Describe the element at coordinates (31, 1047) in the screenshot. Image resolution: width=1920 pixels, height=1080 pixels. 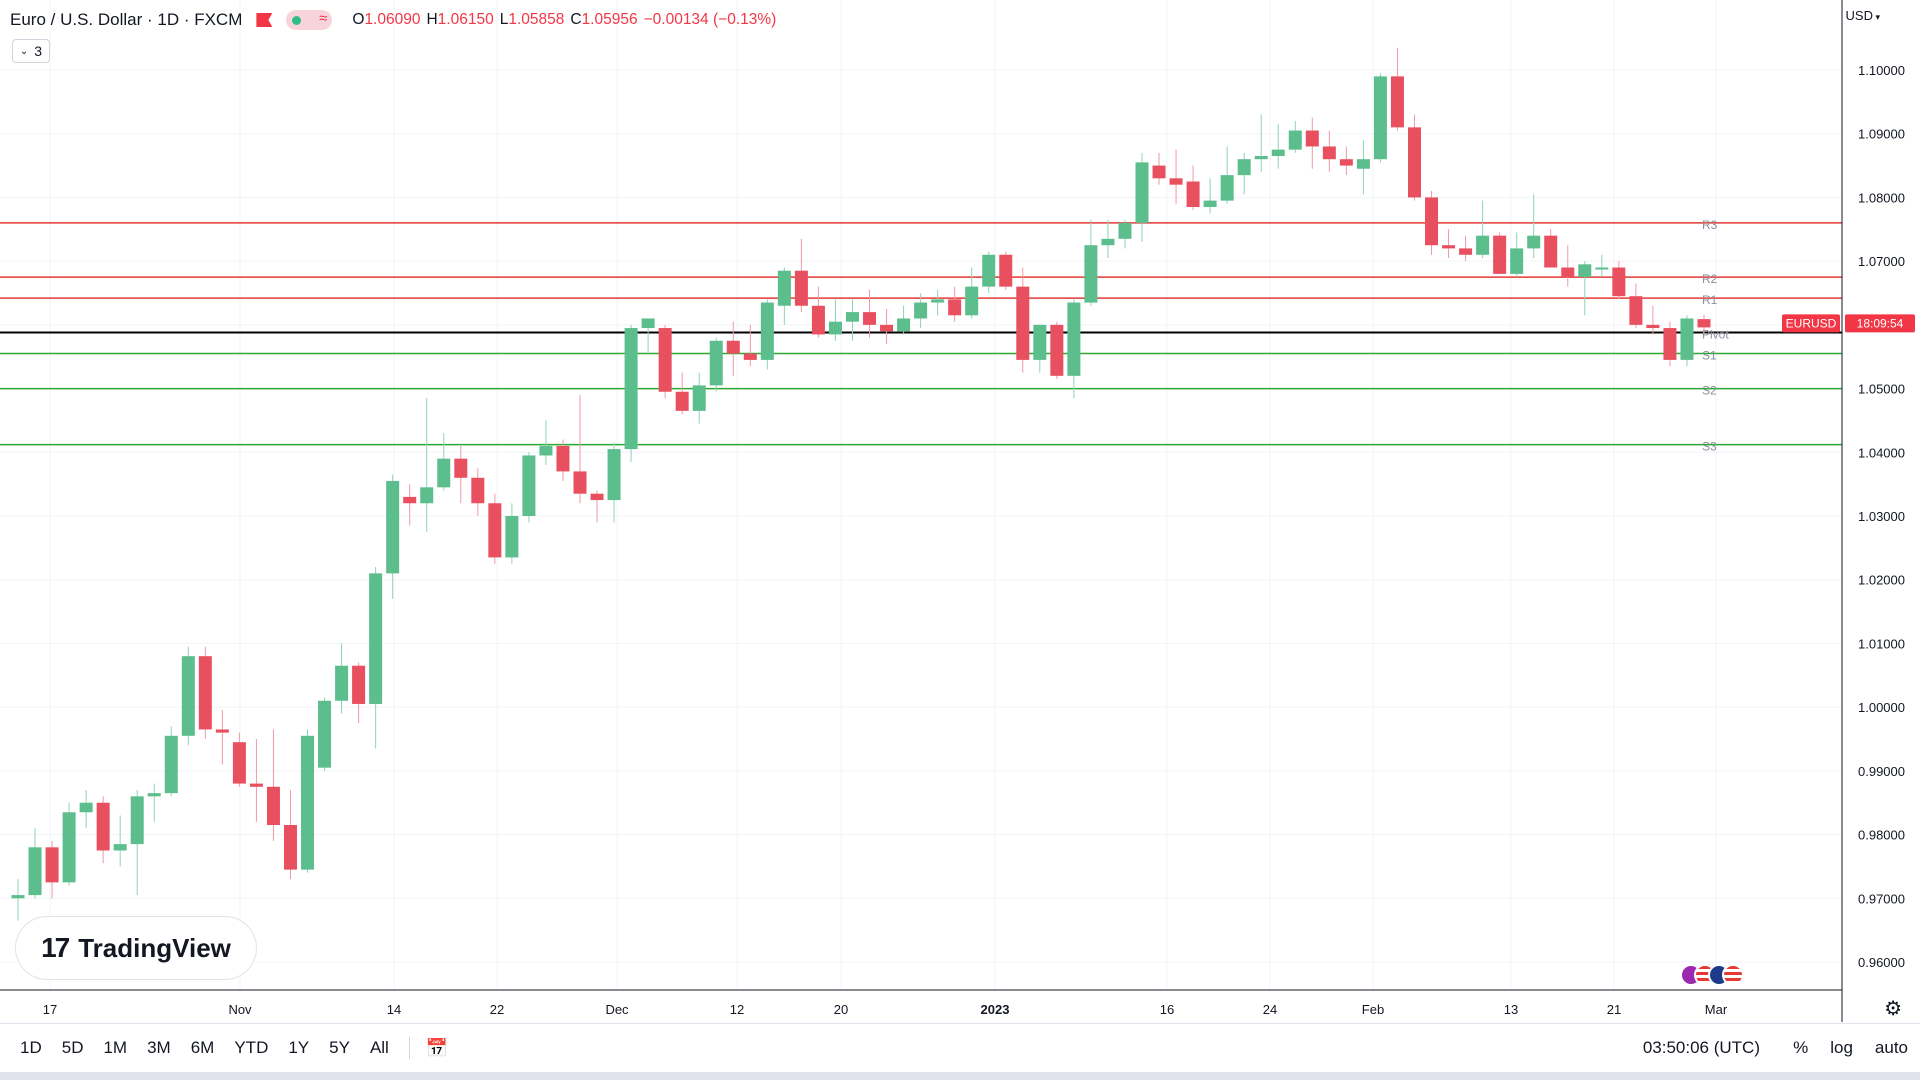
I see `range-button-1d: 1D` at that location.